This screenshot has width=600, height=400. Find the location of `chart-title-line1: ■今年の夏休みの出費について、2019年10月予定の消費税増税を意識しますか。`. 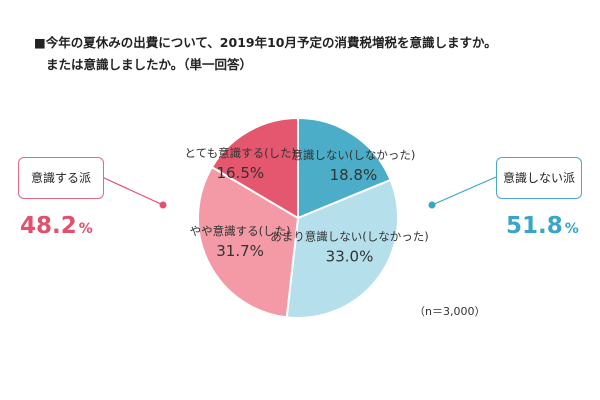

chart-title-line1: ■今年の夏休みの出費について、2019年10月予定の消費税増税を意識しますか。 is located at coordinates (265, 42).